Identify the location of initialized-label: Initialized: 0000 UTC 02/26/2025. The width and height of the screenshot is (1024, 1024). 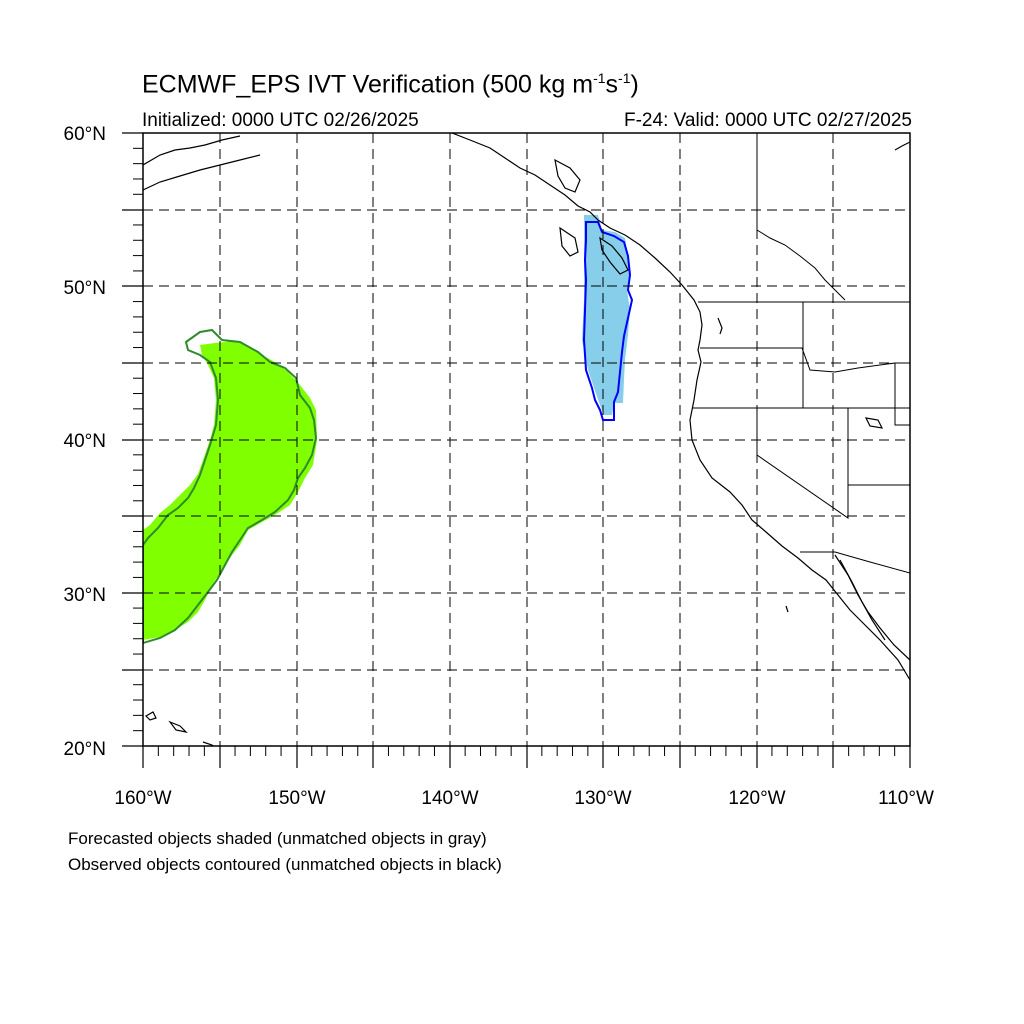
(280, 120).